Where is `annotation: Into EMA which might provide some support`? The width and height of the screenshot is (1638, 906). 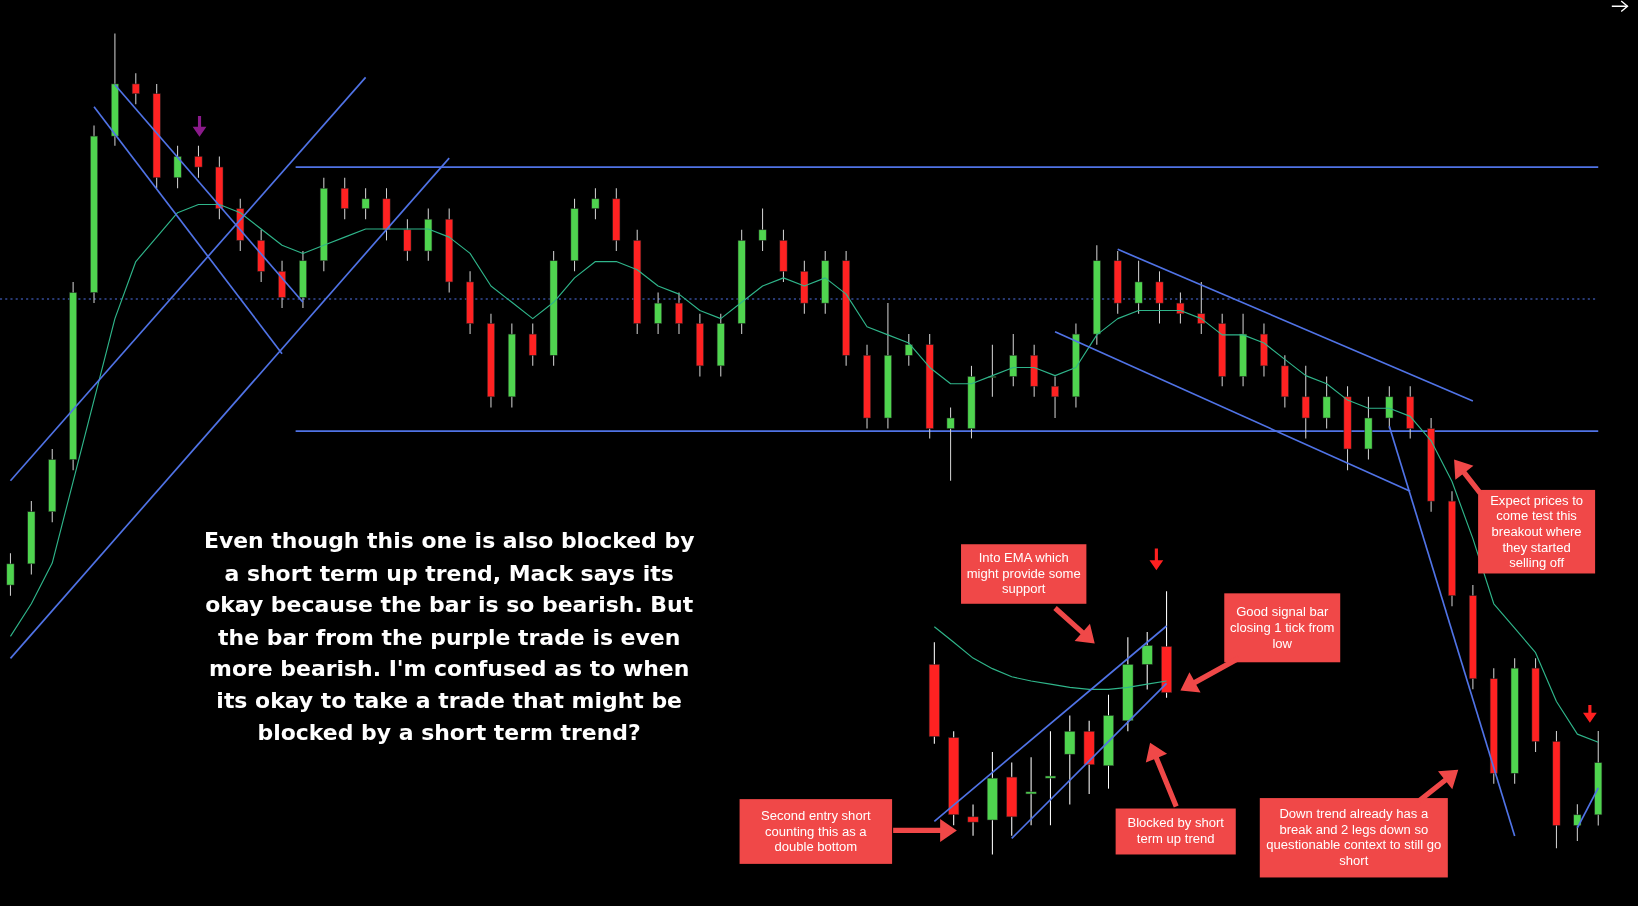
annotation: Into EMA which might provide some support is located at coordinates (1024, 574).